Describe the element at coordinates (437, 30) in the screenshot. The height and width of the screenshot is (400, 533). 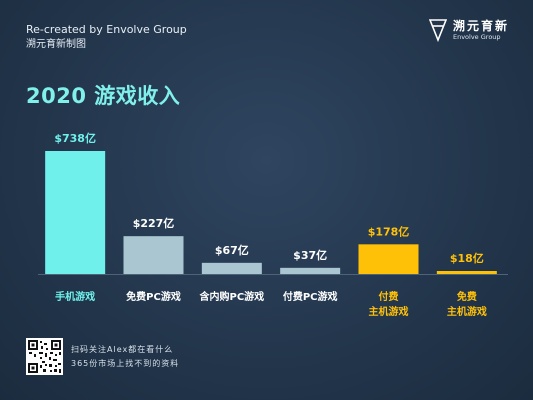
I see `envolve-logo-icon` at that location.